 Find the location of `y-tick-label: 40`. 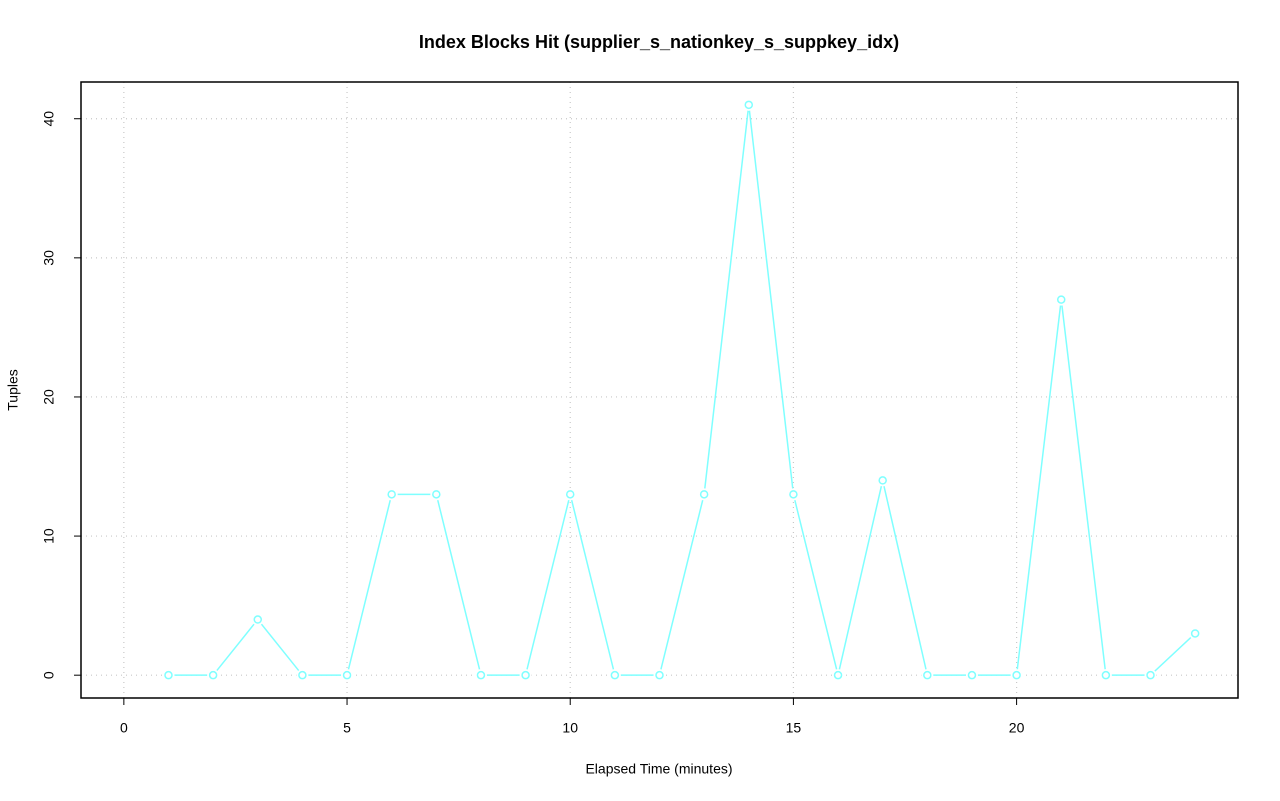

y-tick-label: 40 is located at coordinates (49, 119).